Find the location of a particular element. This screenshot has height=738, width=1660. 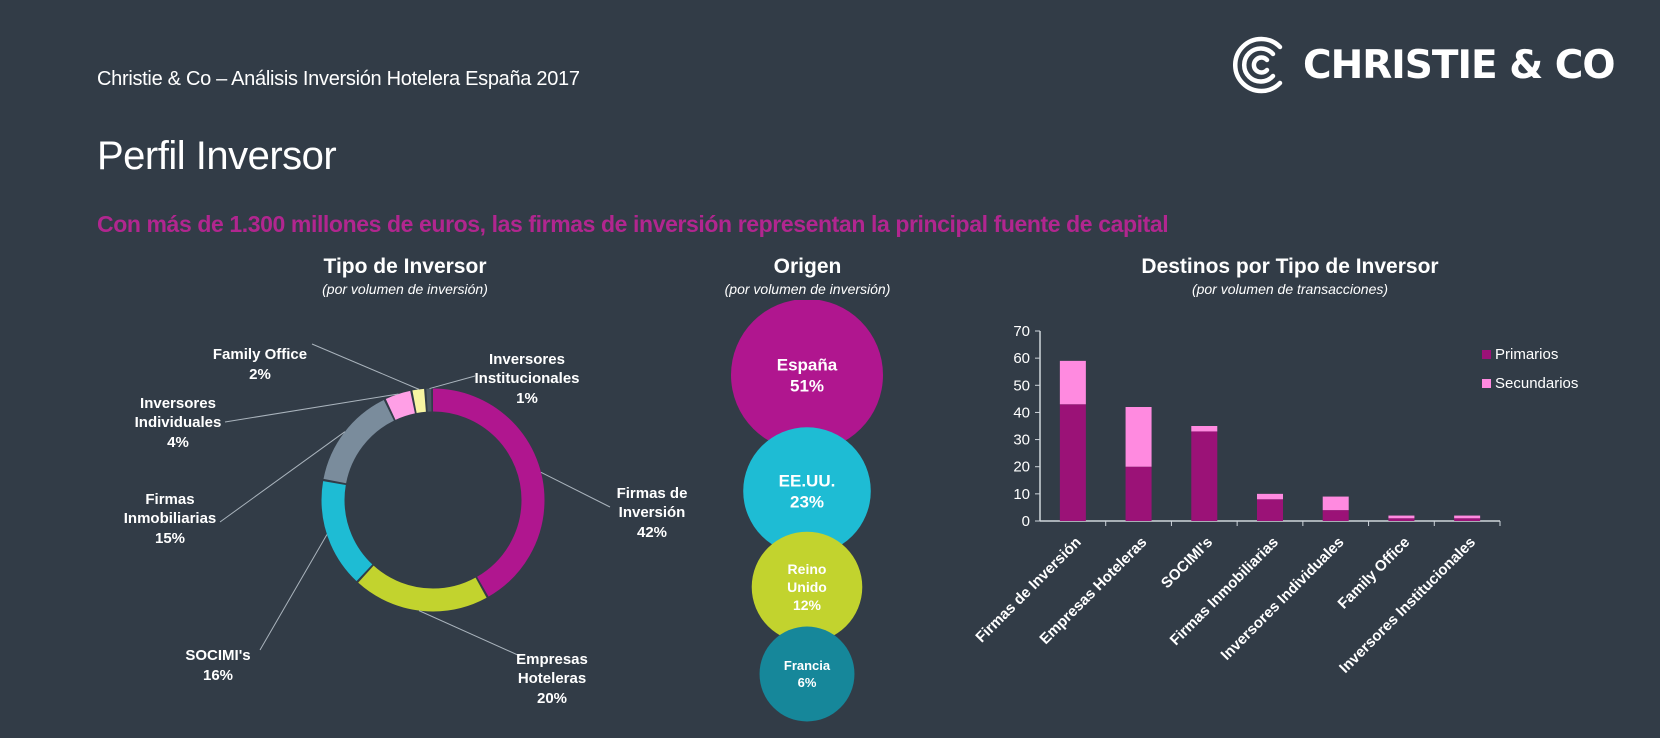

y-tick-label-20: 20 is located at coordinates (1021, 467).